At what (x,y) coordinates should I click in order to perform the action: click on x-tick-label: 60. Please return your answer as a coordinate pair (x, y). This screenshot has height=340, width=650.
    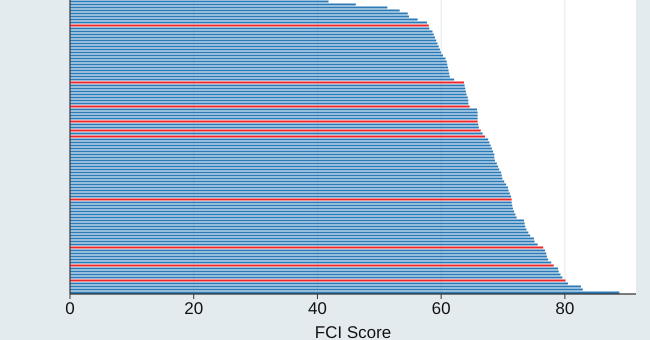
    Looking at the image, I should click on (441, 308).